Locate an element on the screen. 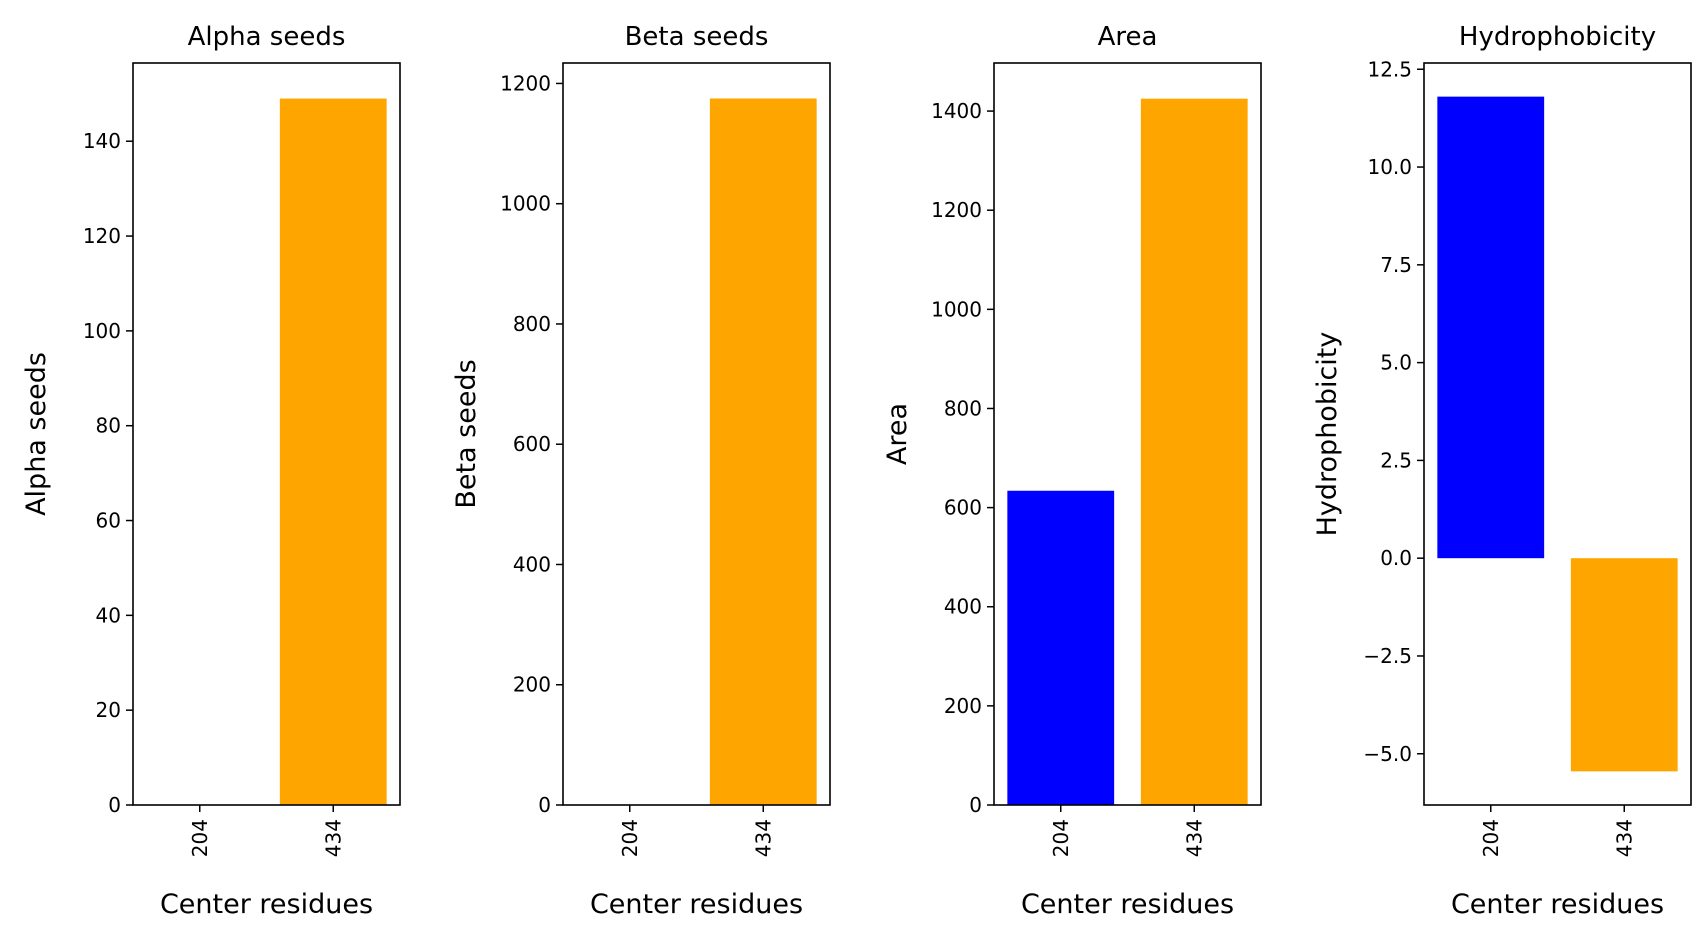  y-axis-label: Hydrophobicity is located at coordinates (1327, 434).